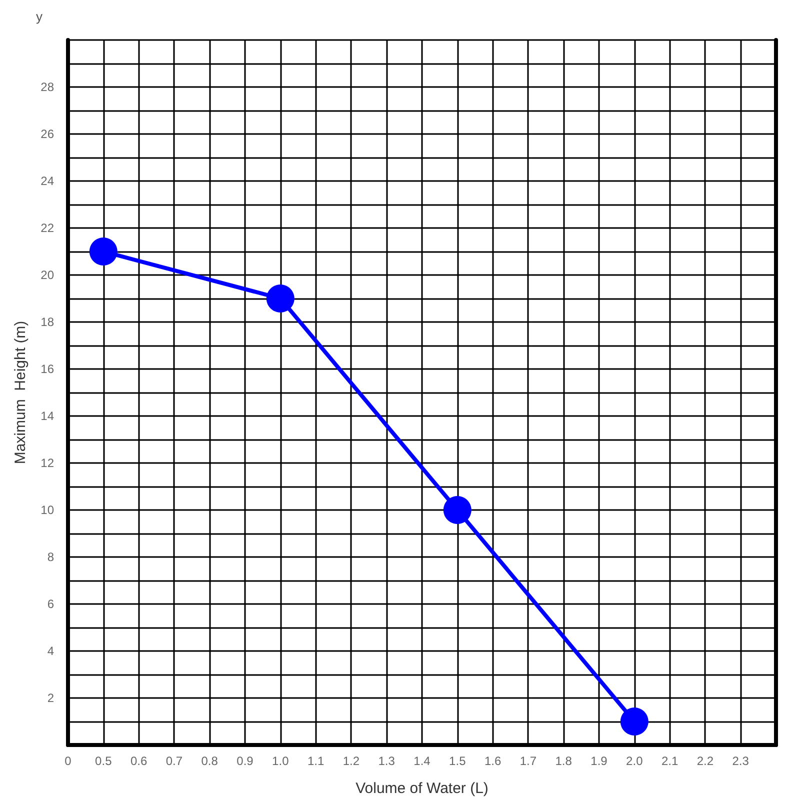 The width and height of the screenshot is (792, 805). Describe the element at coordinates (47, 510) in the screenshot. I see `y-tick-label: 10` at that location.